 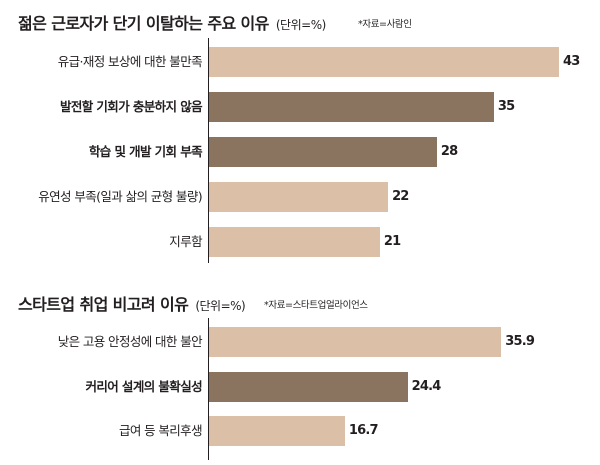 I want to click on chart-title-row: 스타트업 취업 비고려 이유 (단위=%), so click(x=132, y=303).